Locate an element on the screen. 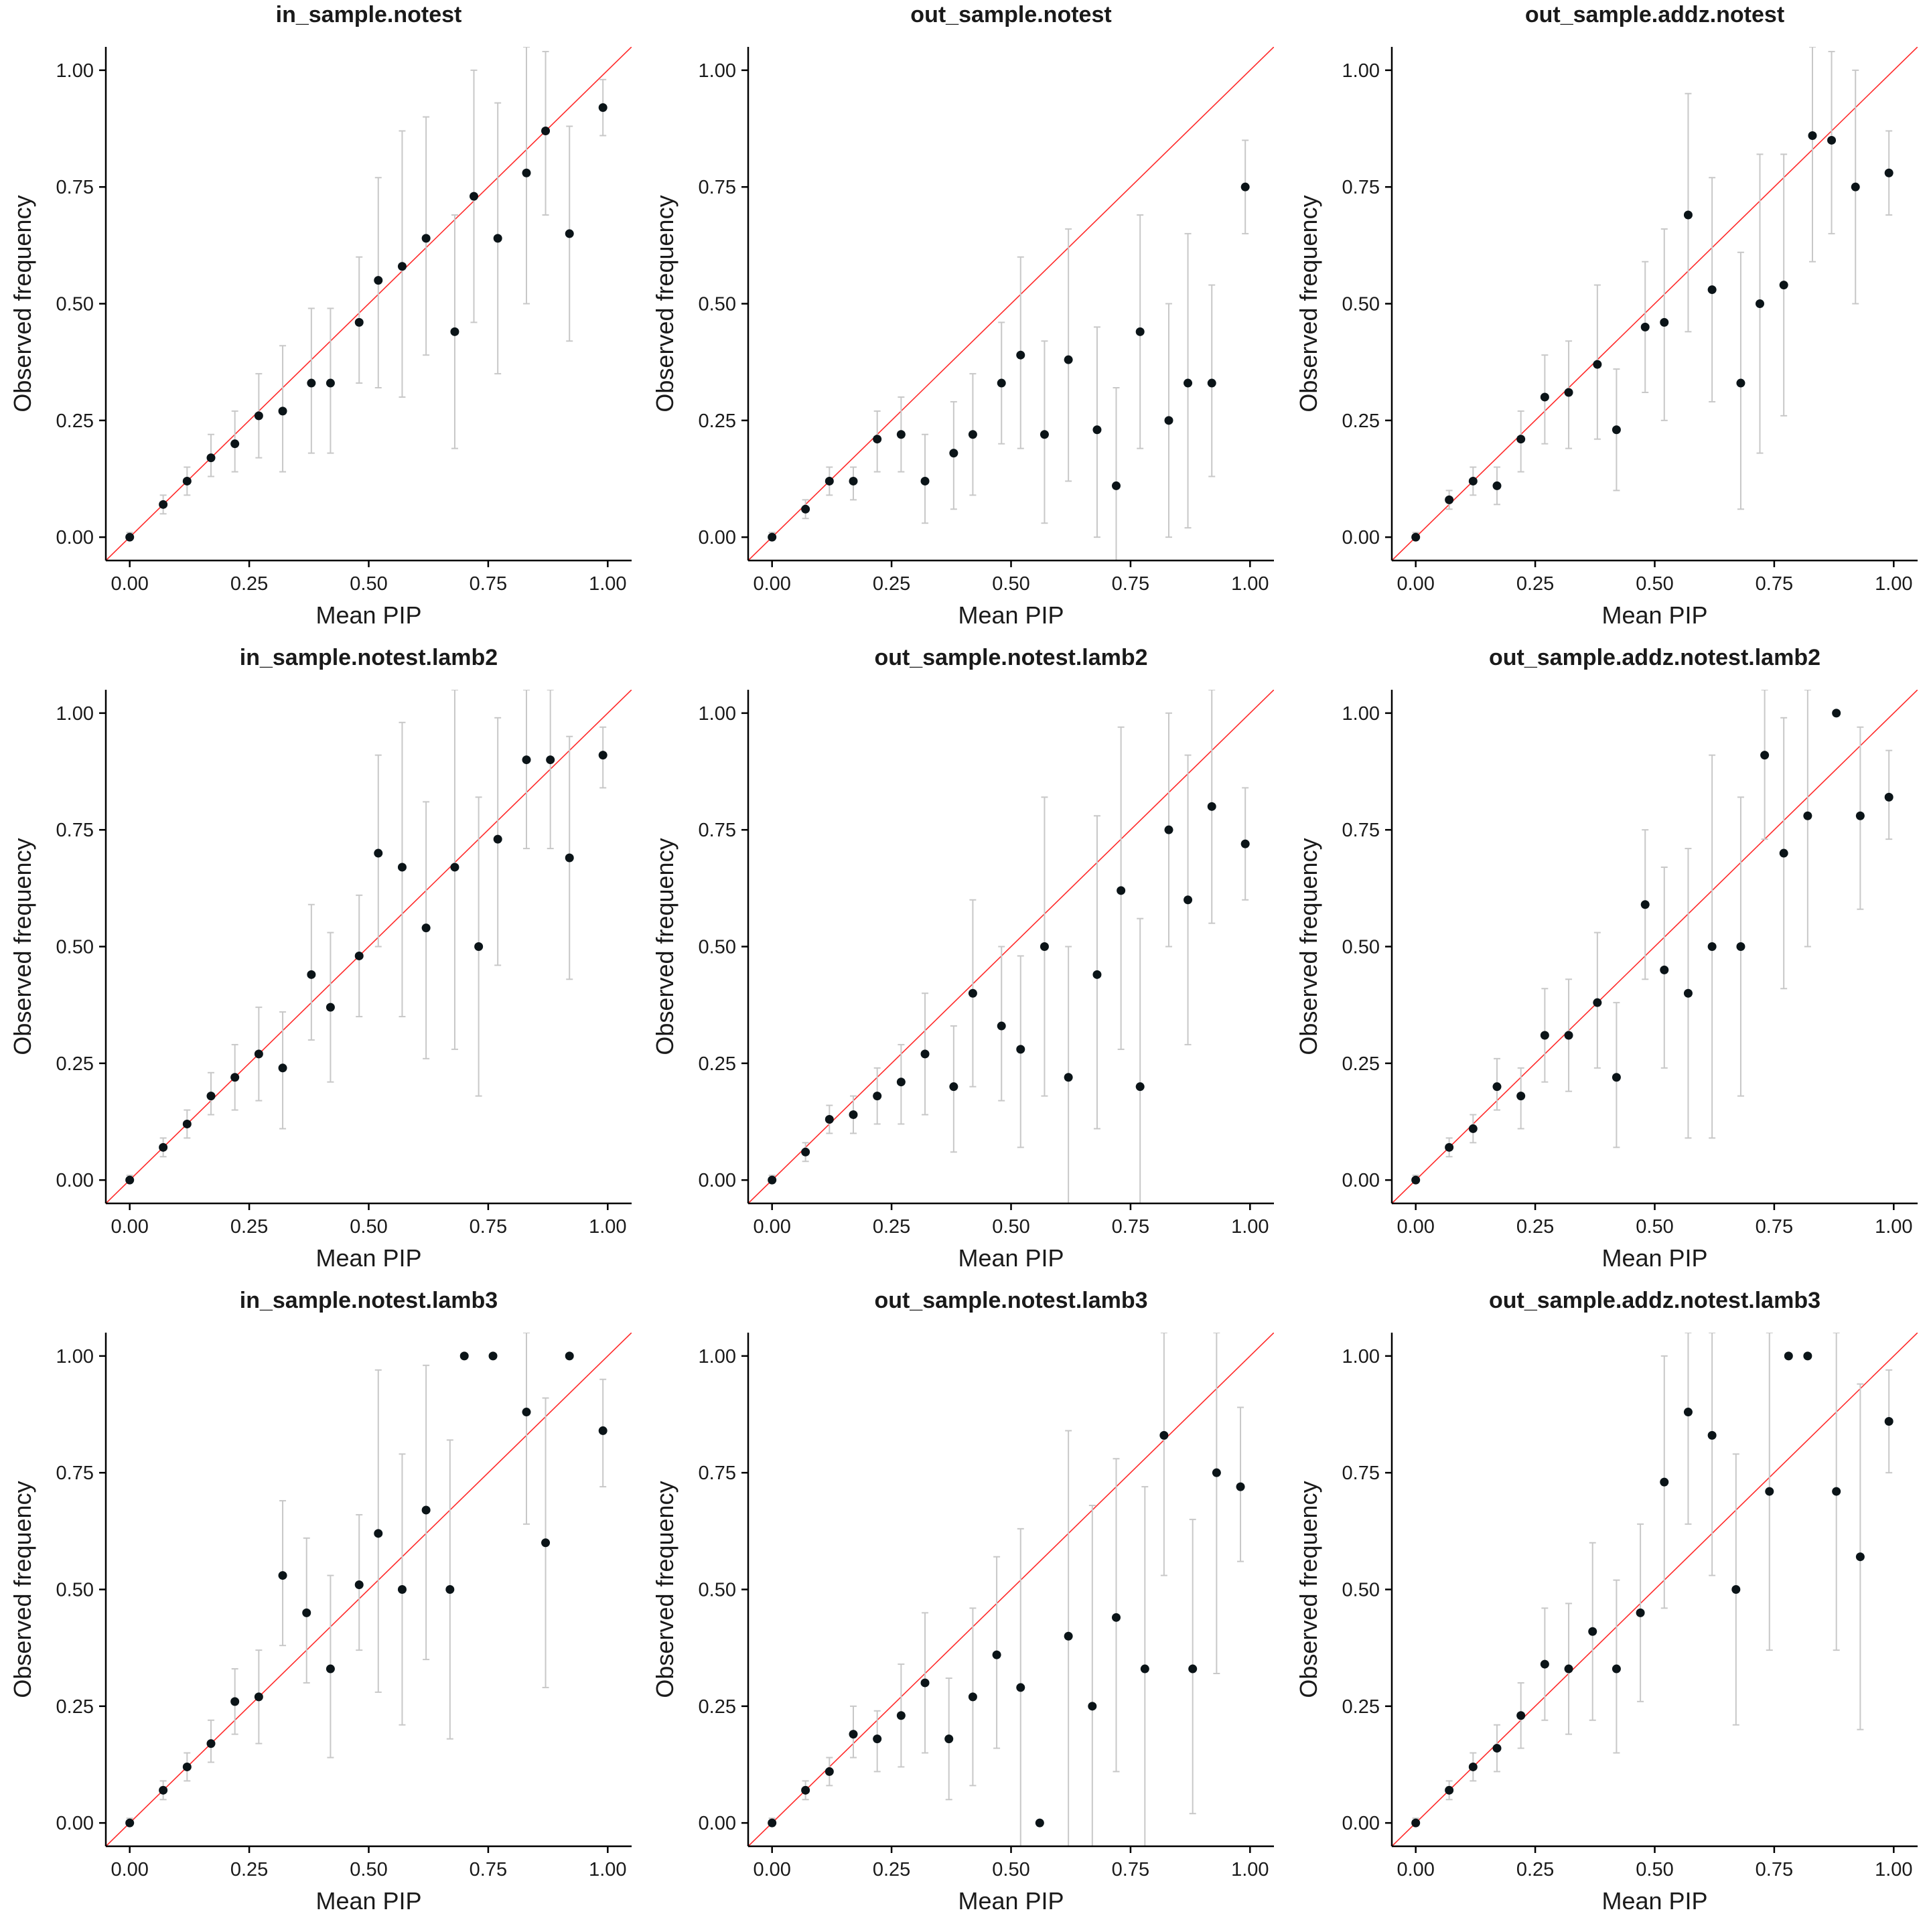 This screenshot has width=1929, height=1932. chart-title: out_sample.notest.lamb3 is located at coordinates (1010, 1300).